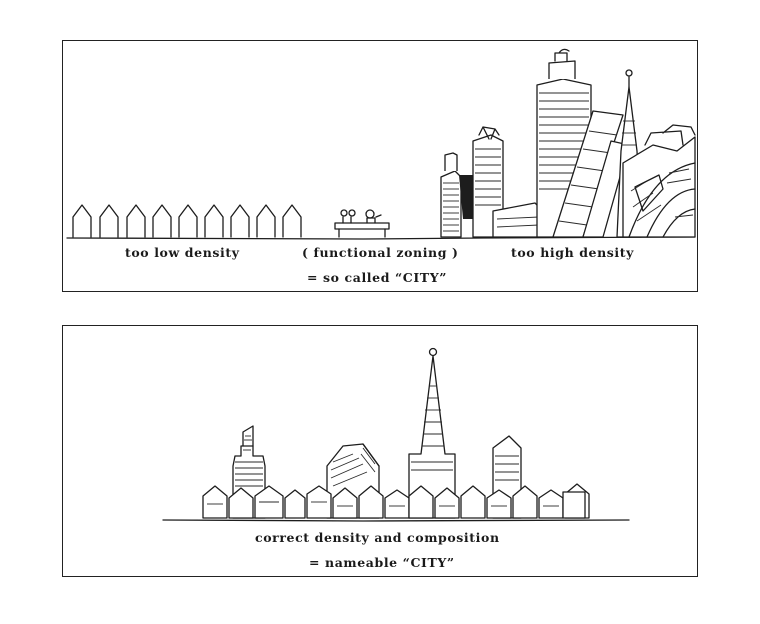 The image size is (760, 624). What do you see at coordinates (377, 537) in the screenshot?
I see `label-correct-density: correct density and composition` at bounding box center [377, 537].